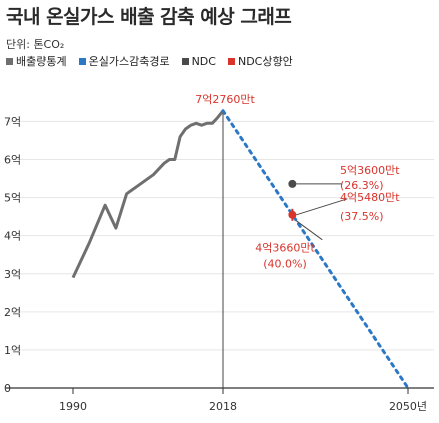 Image resolution: width=439 pixels, height=423 pixels. I want to click on point-ndc, so click(292, 183).